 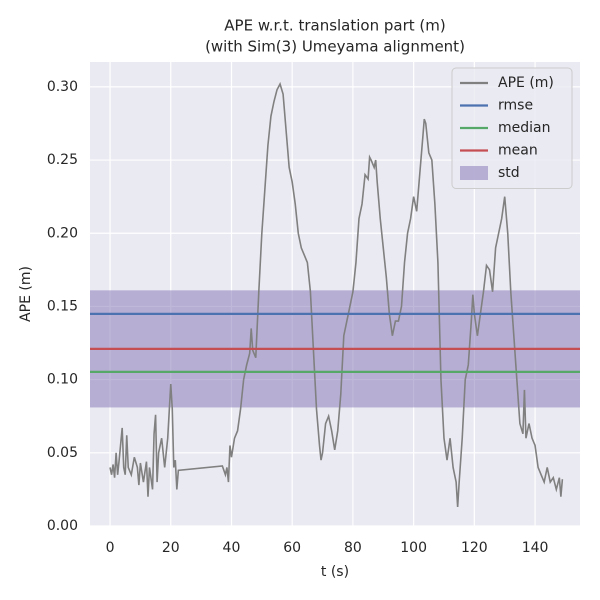 I want to click on x-tick-label: 120, so click(x=474, y=548).